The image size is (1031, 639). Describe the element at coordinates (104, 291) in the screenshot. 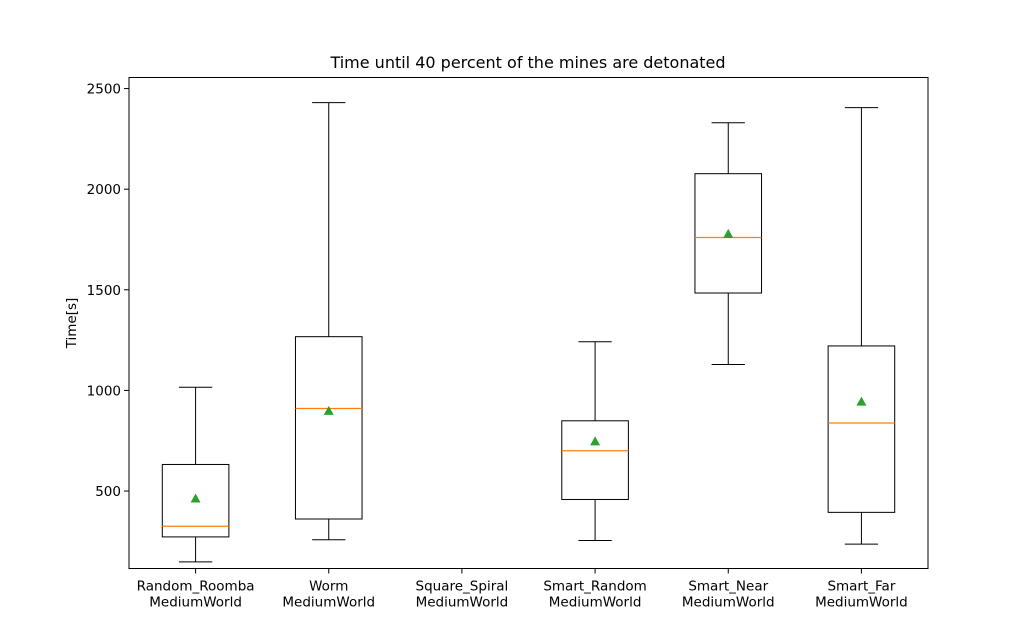

I see `y-tick-label: 1500` at that location.